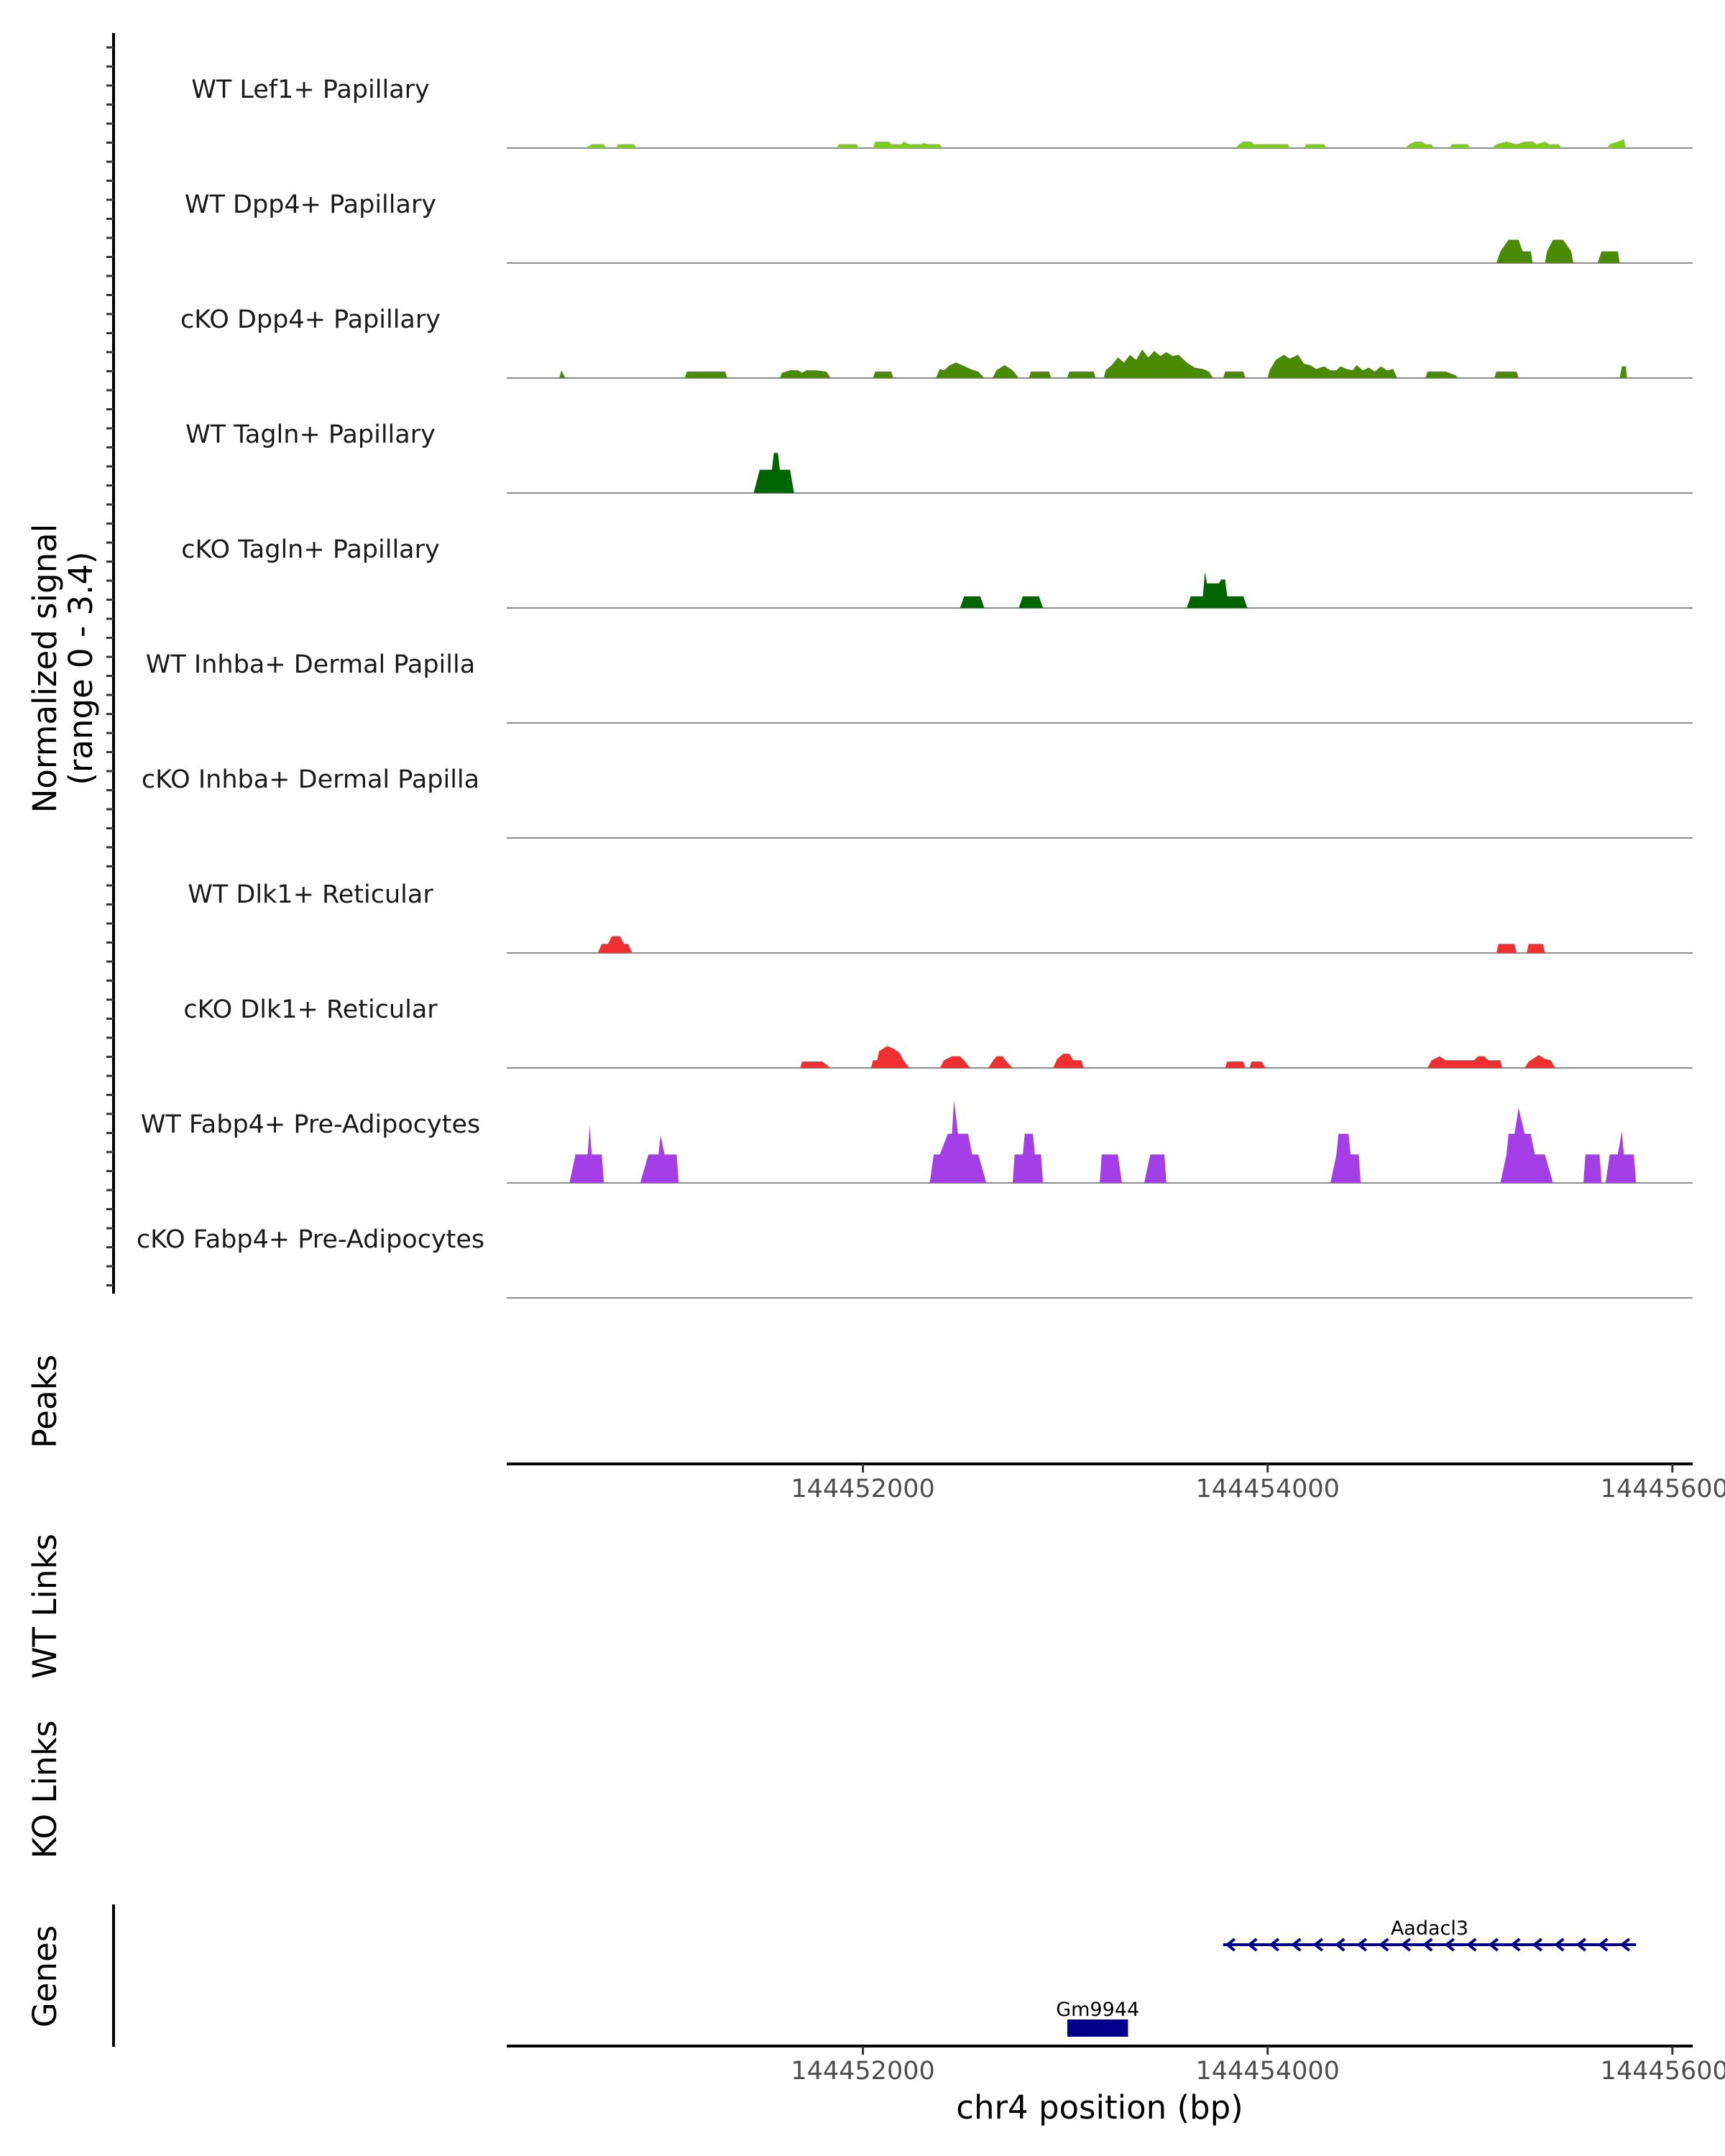 The width and height of the screenshot is (1725, 2156). Describe the element at coordinates (937, 572) in the screenshot. I see `track-5: cKO Tagln+ Papillary` at that location.